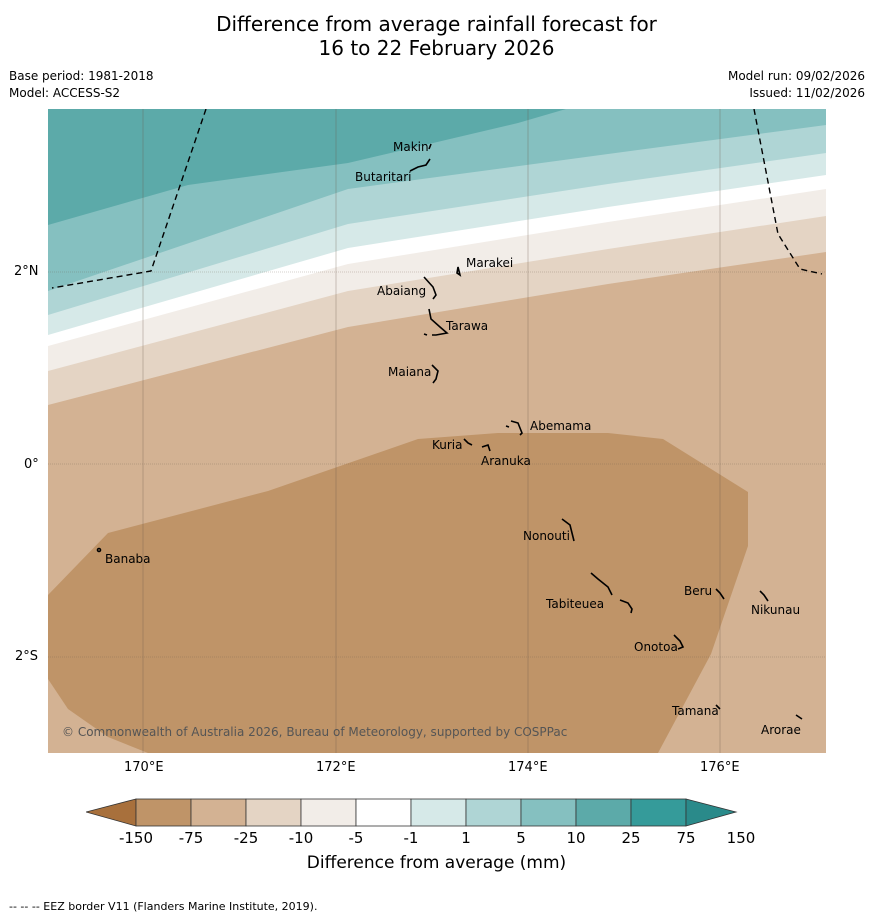  I want to click on island-maiana, so click(435, 374).